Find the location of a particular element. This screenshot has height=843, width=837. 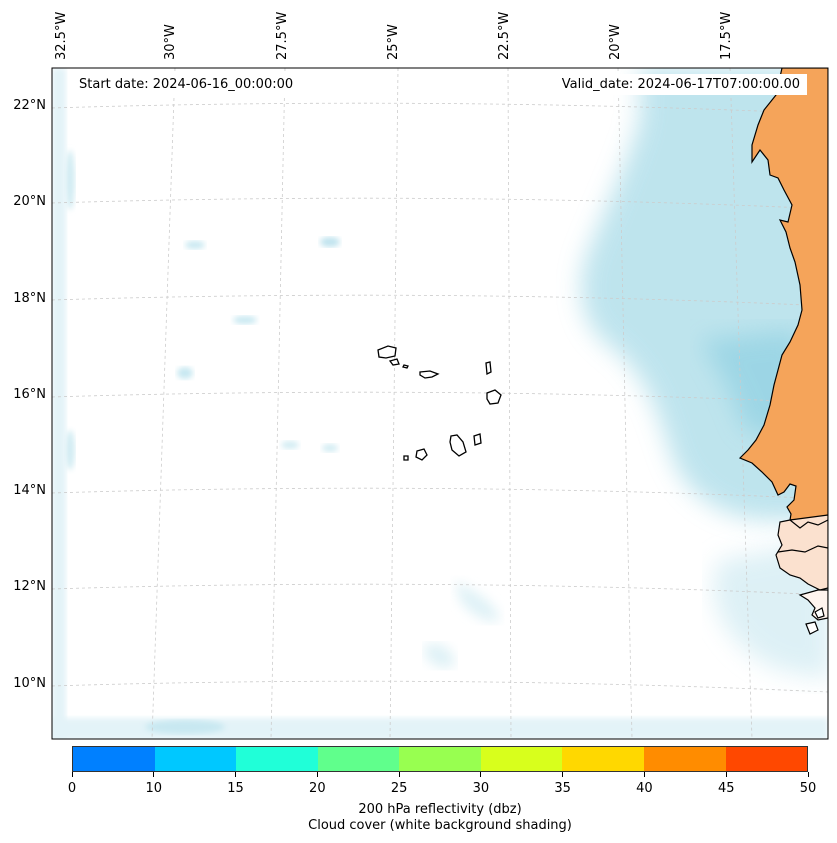

colorbar-tick-label: 45 is located at coordinates (726, 788).